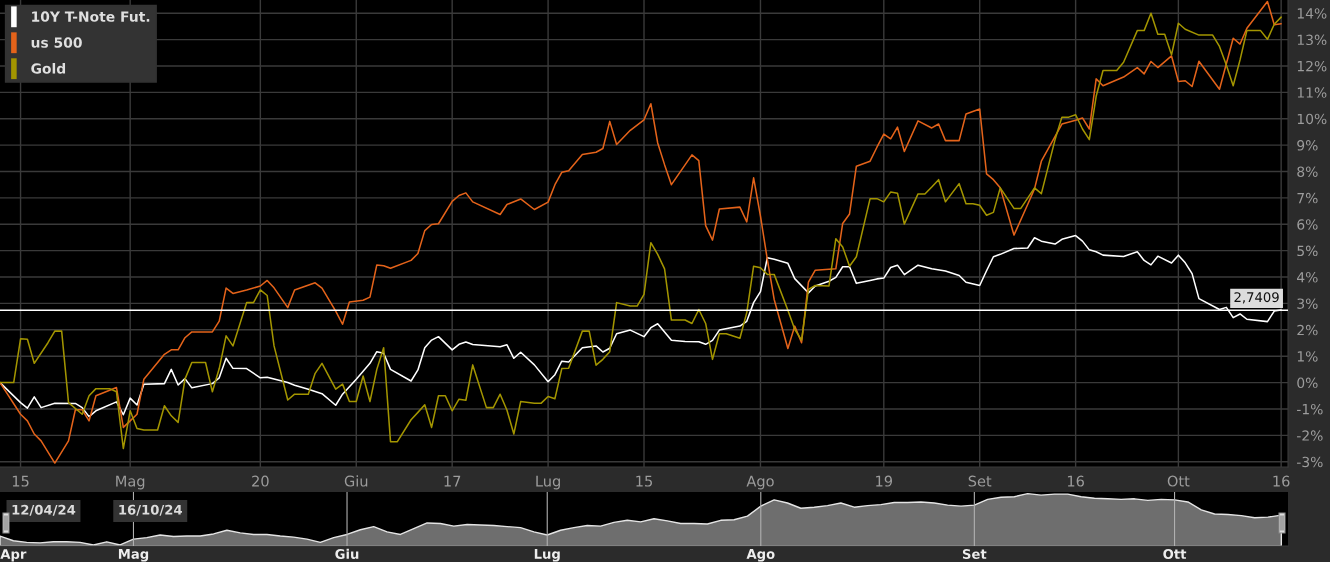  What do you see at coordinates (452, 481) in the screenshot?
I see `x-tick-label: 17` at bounding box center [452, 481].